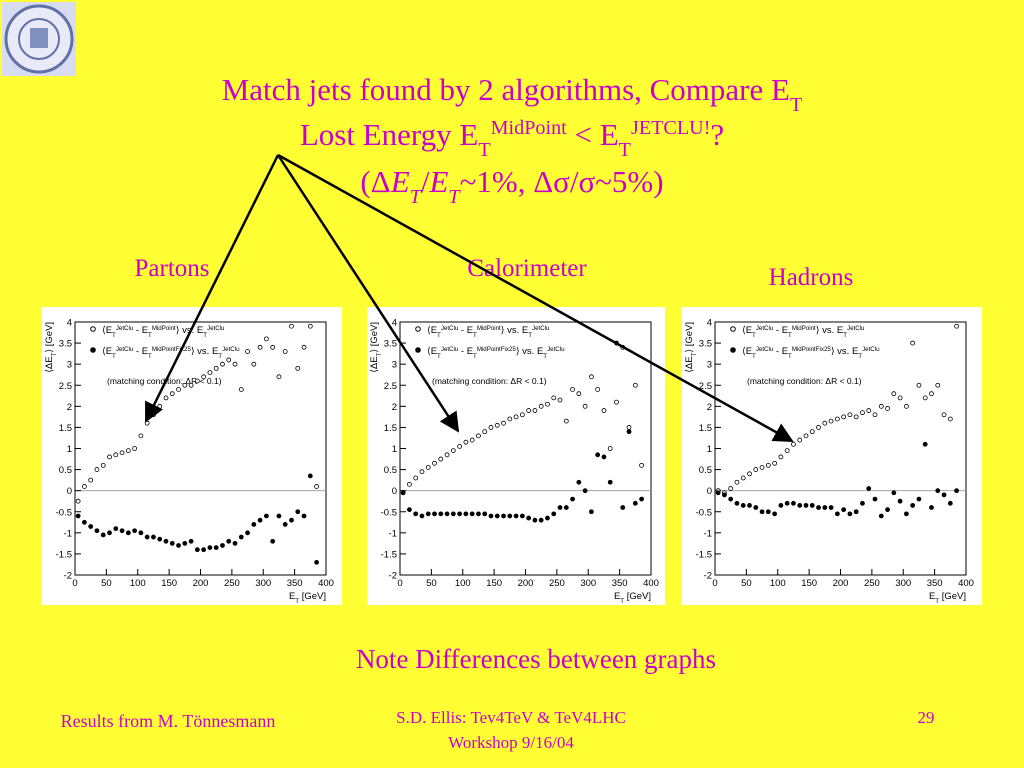 This screenshot has height=768, width=1024. What do you see at coordinates (709, 491) in the screenshot?
I see `y-tick-label: 0` at bounding box center [709, 491].